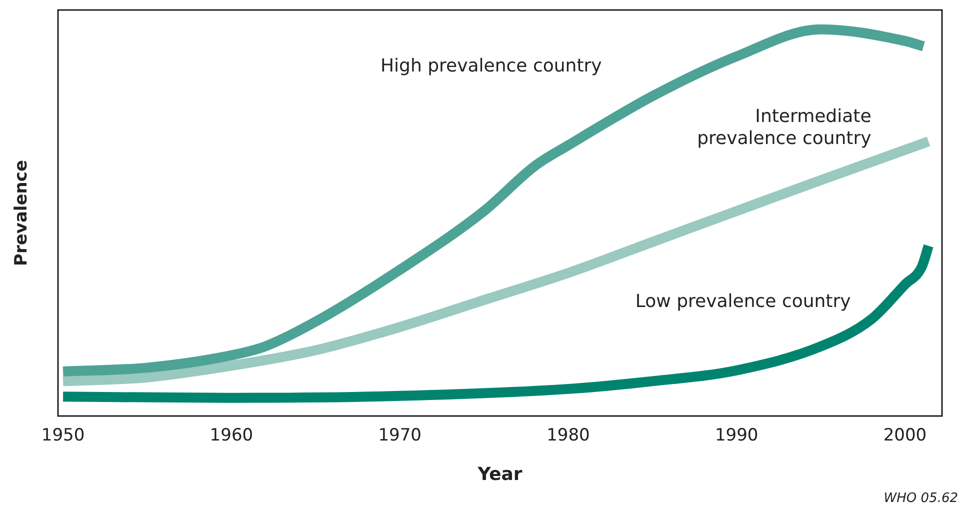 The width and height of the screenshot is (963, 508). What do you see at coordinates (491, 66) in the screenshot?
I see `text: High prevalence country` at bounding box center [491, 66].